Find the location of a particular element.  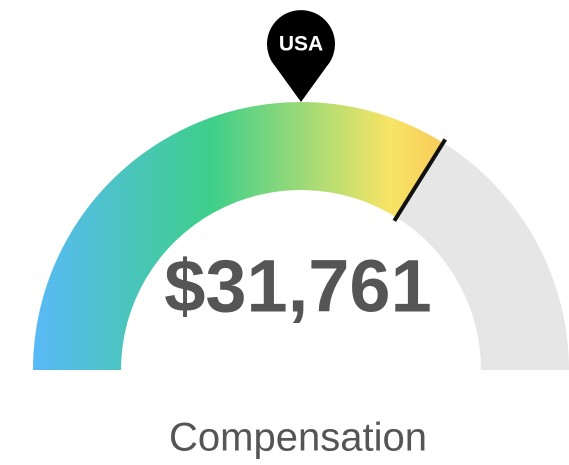

value-needle is located at coordinates (419, 180).